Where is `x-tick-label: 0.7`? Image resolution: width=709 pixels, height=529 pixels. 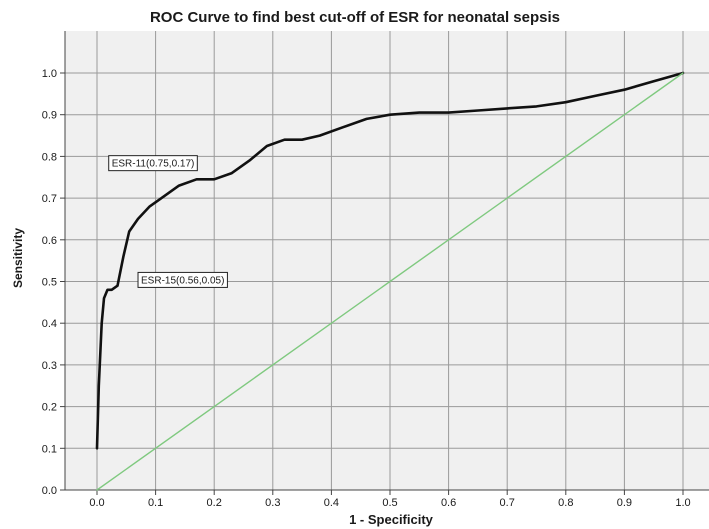 x-tick-label: 0.7 is located at coordinates (507, 503).